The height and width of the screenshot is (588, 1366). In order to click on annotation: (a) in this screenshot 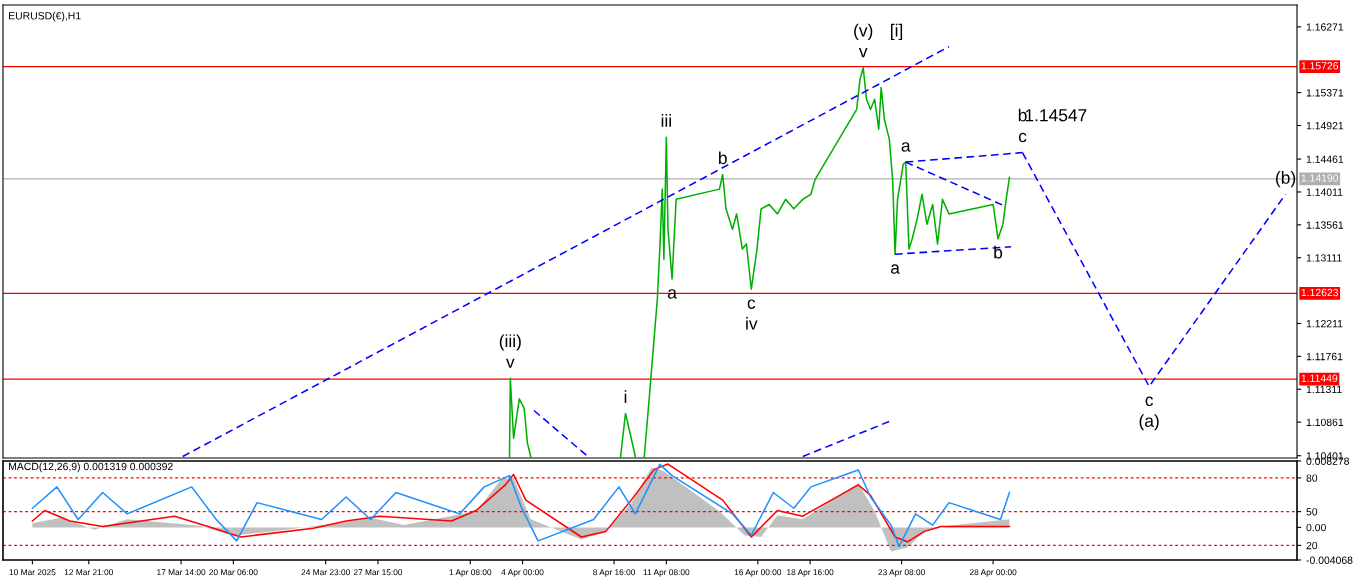, I will do `click(1149, 422)`.